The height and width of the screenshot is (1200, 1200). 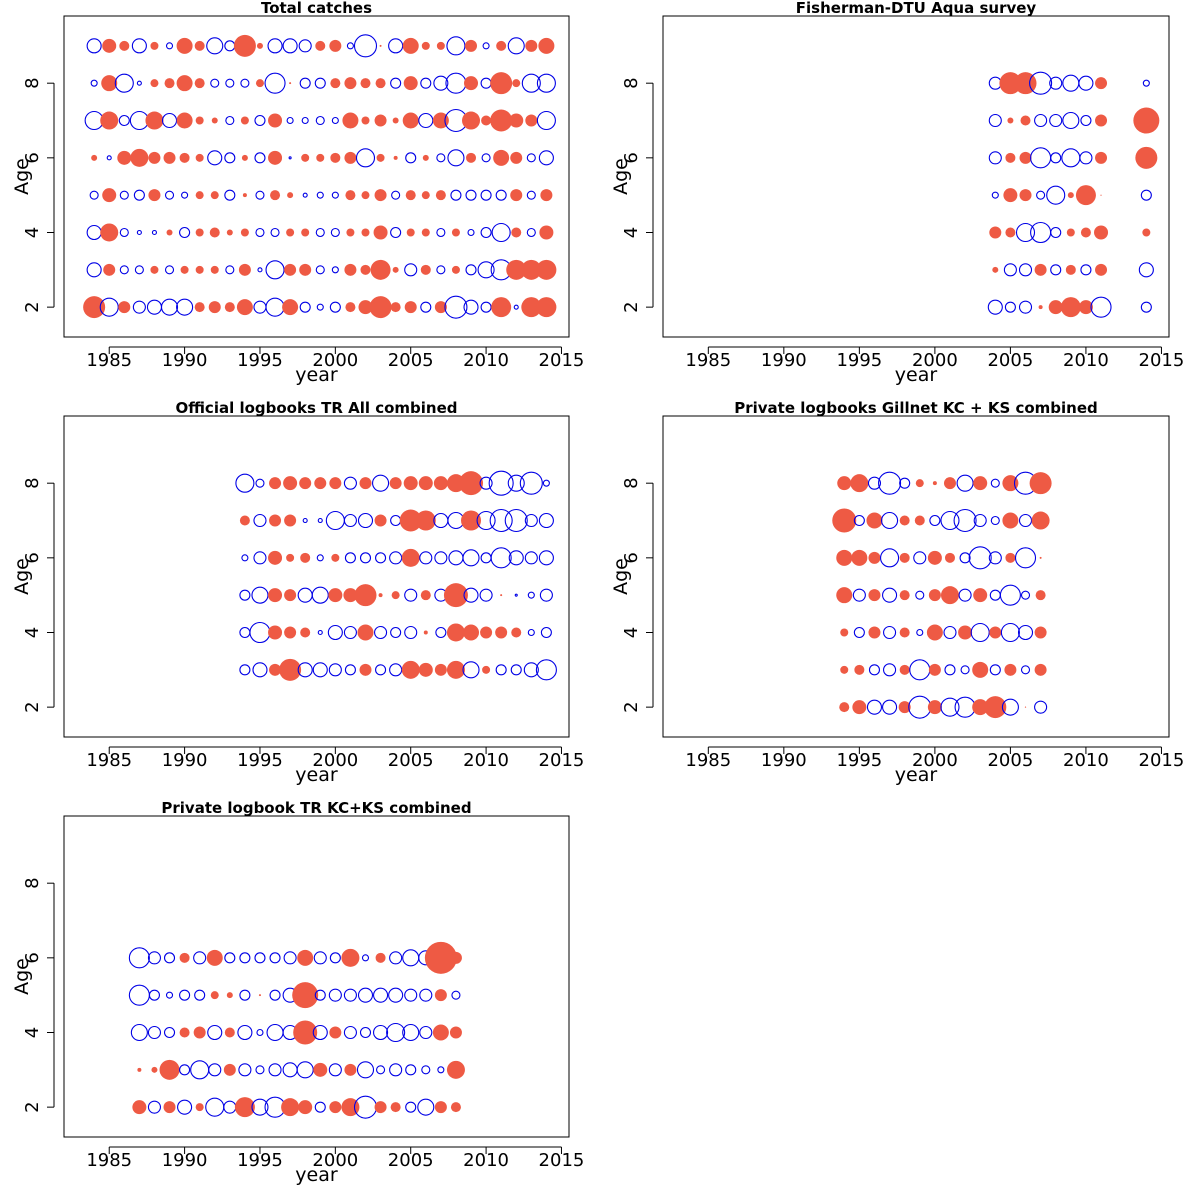 I want to click on panel-title: Official logbooks TR All combined, so click(x=316, y=408).